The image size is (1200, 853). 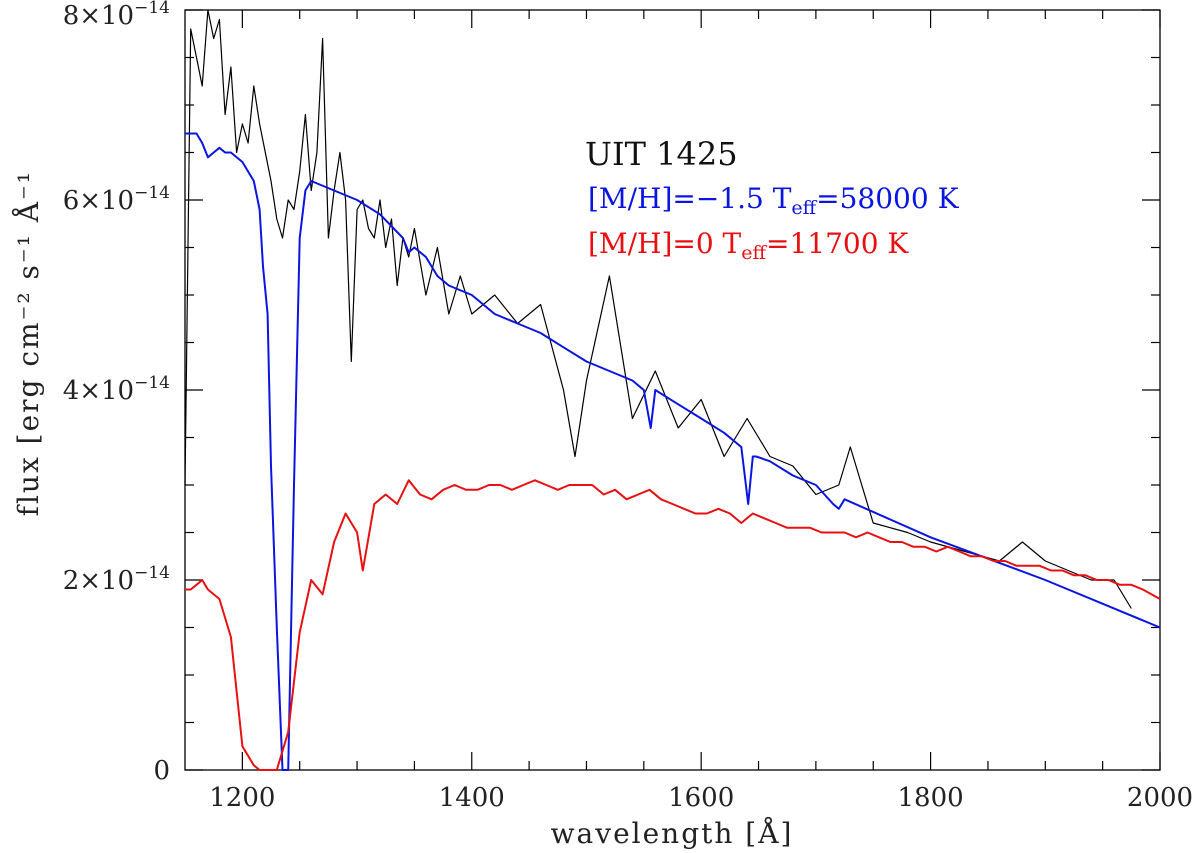 I want to click on blue-model-sub: eff, so click(x=804, y=208).